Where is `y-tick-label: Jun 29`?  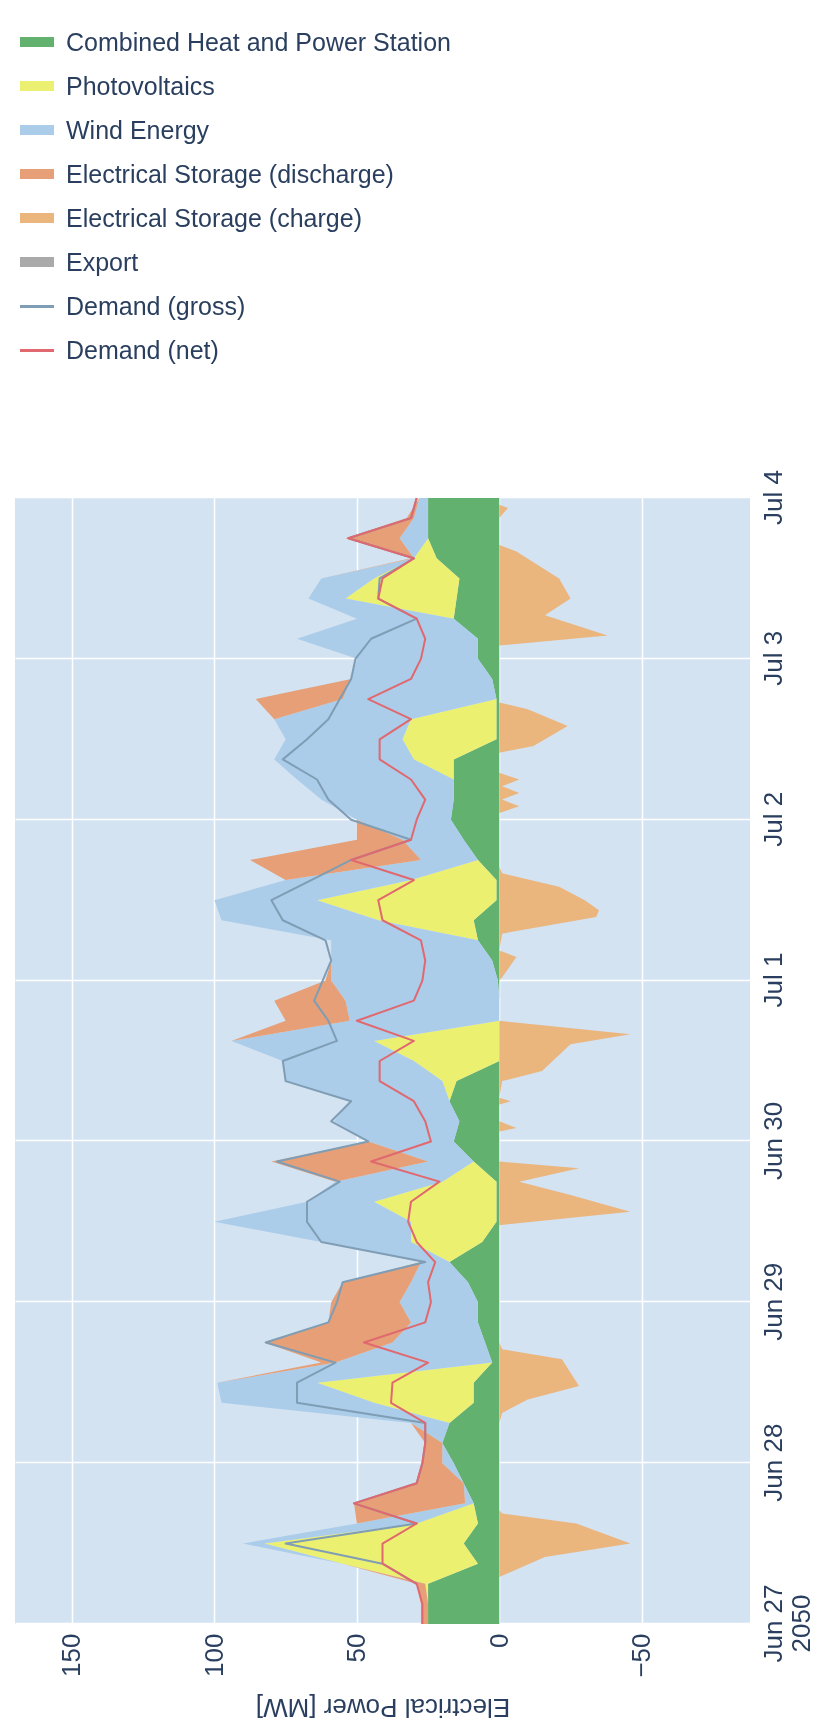
y-tick-label: Jun 29 is located at coordinates (772, 1301).